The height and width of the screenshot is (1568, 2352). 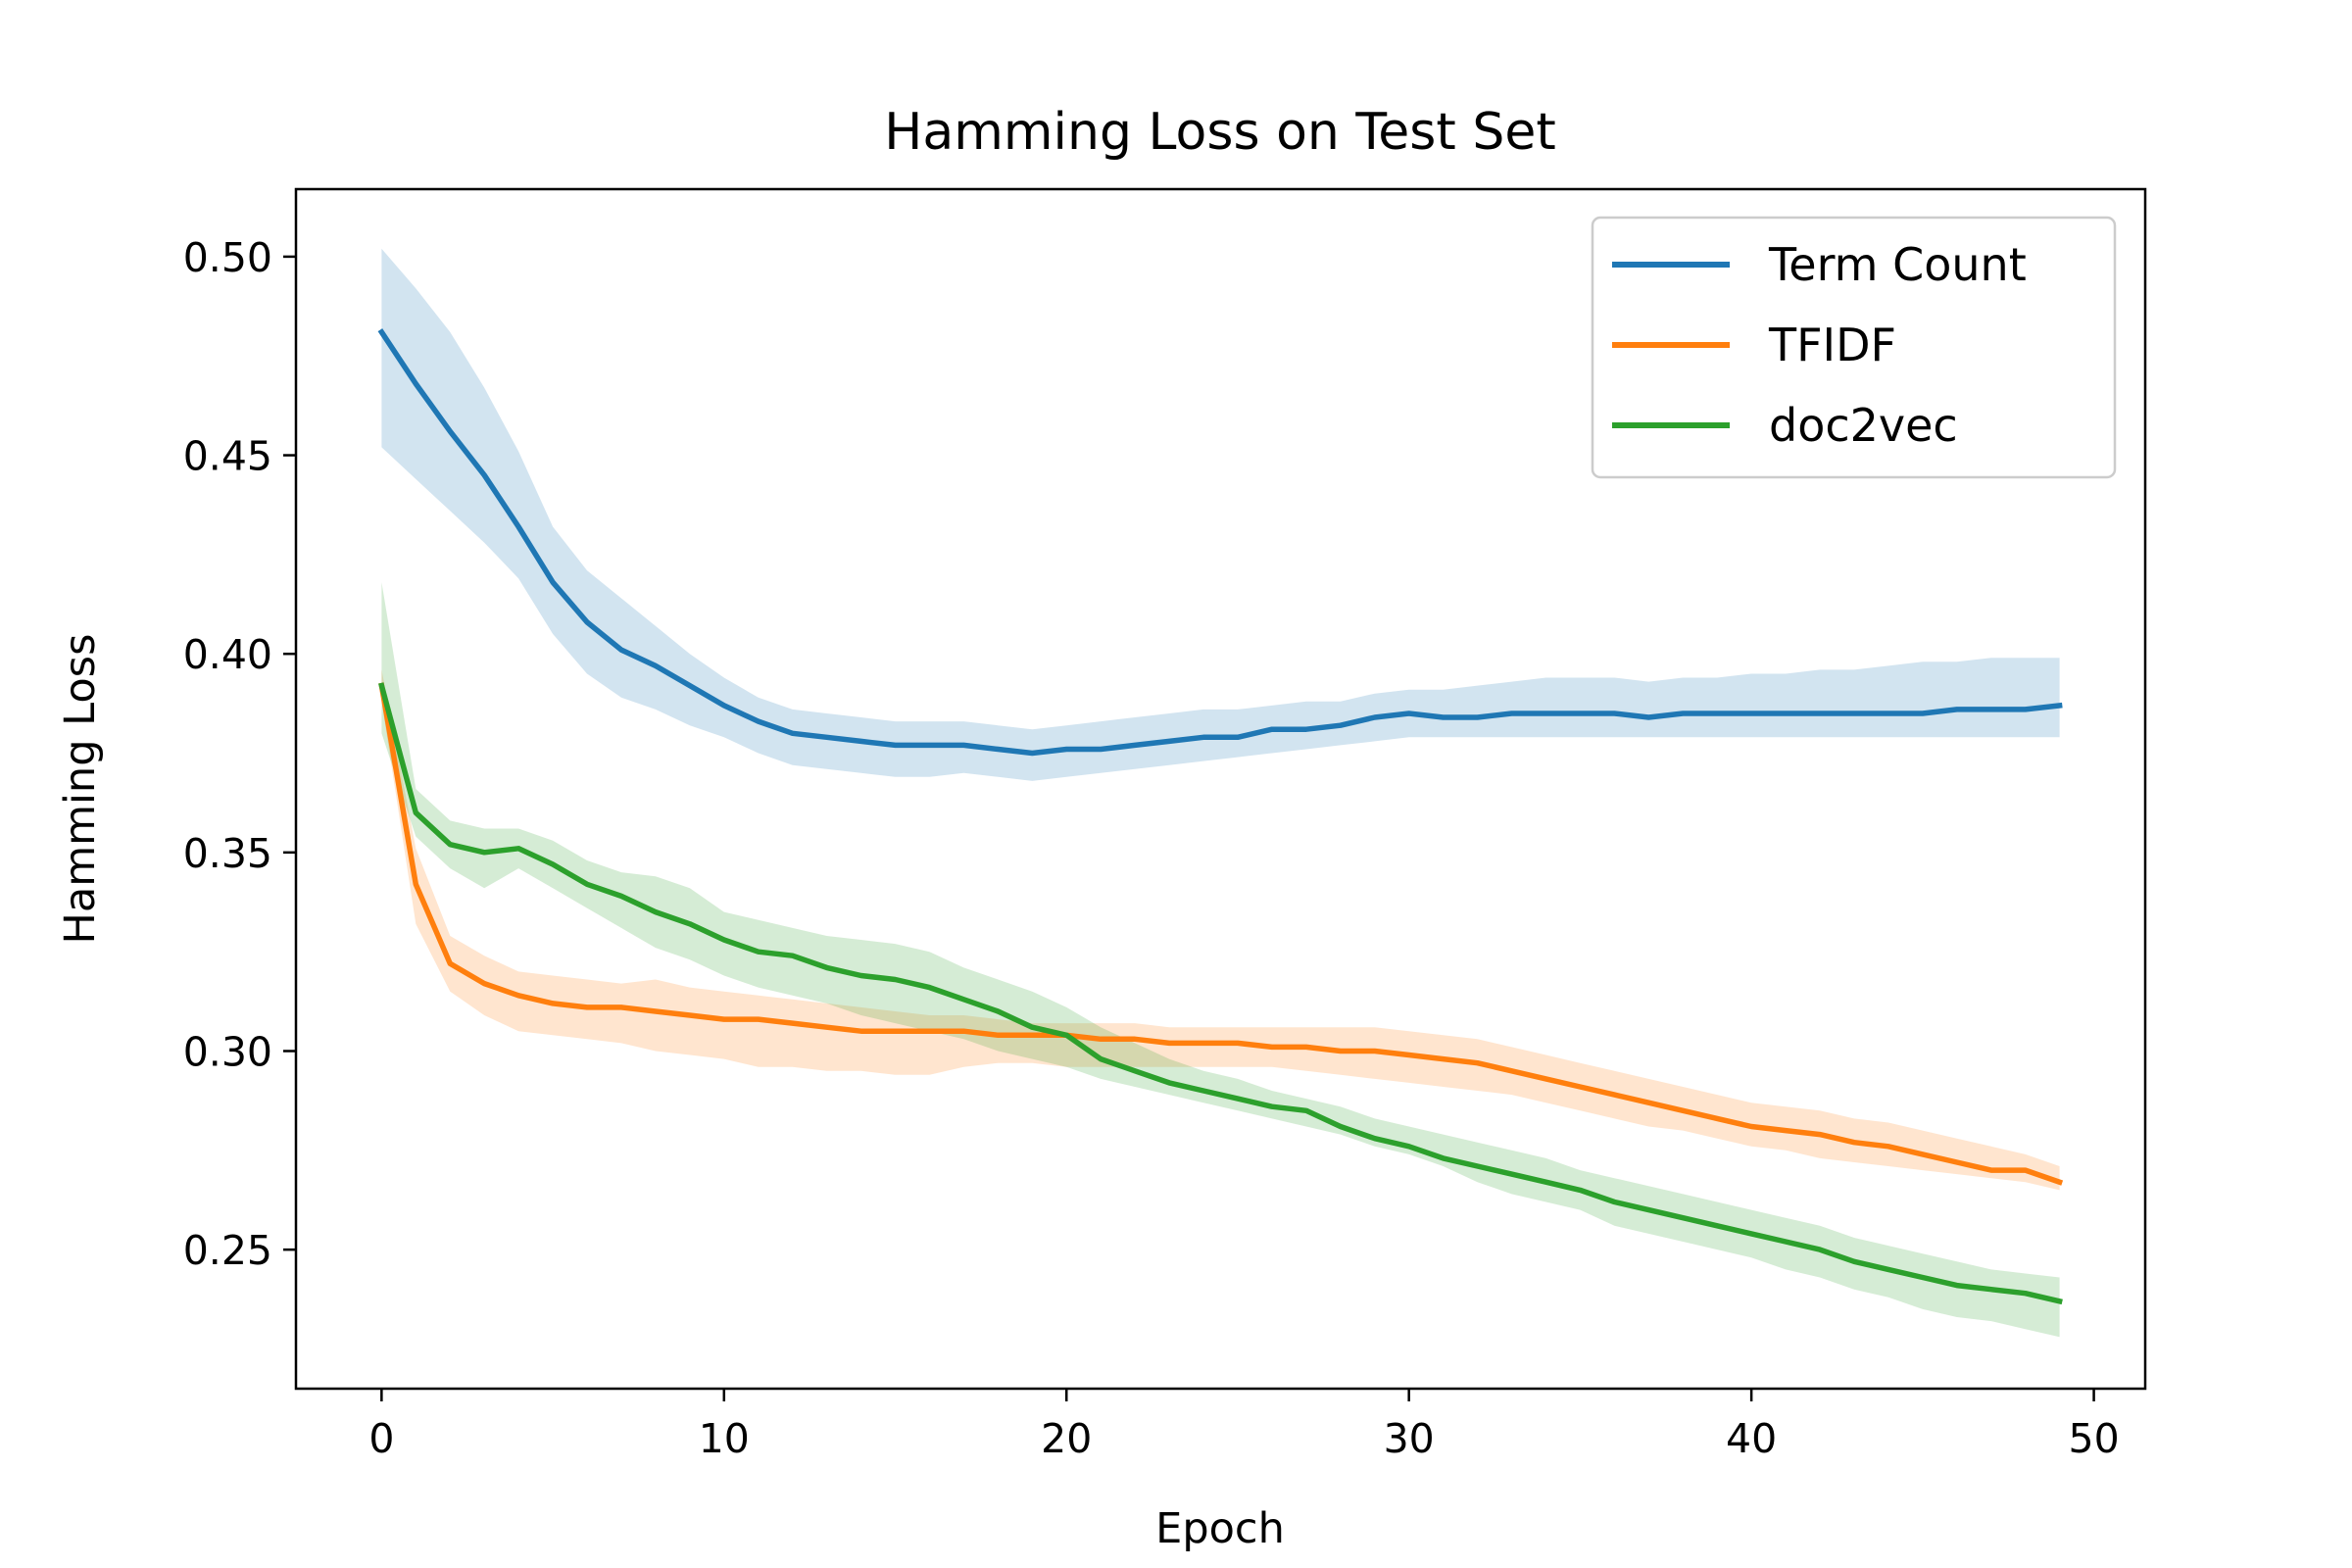 I want to click on x-axis-label: Epoch, so click(x=1220, y=1528).